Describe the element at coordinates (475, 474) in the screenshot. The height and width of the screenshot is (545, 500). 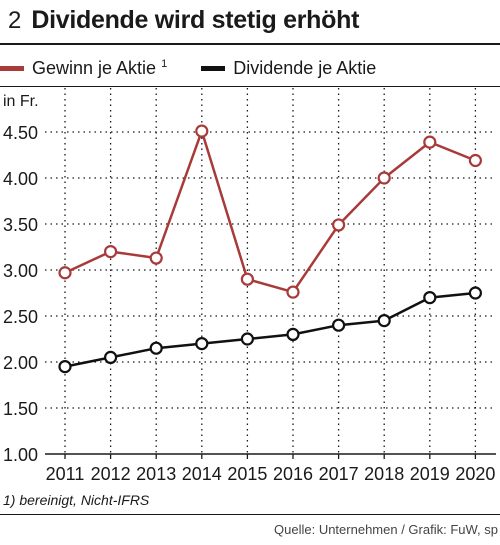
I see `x-tick-label: 2020` at that location.